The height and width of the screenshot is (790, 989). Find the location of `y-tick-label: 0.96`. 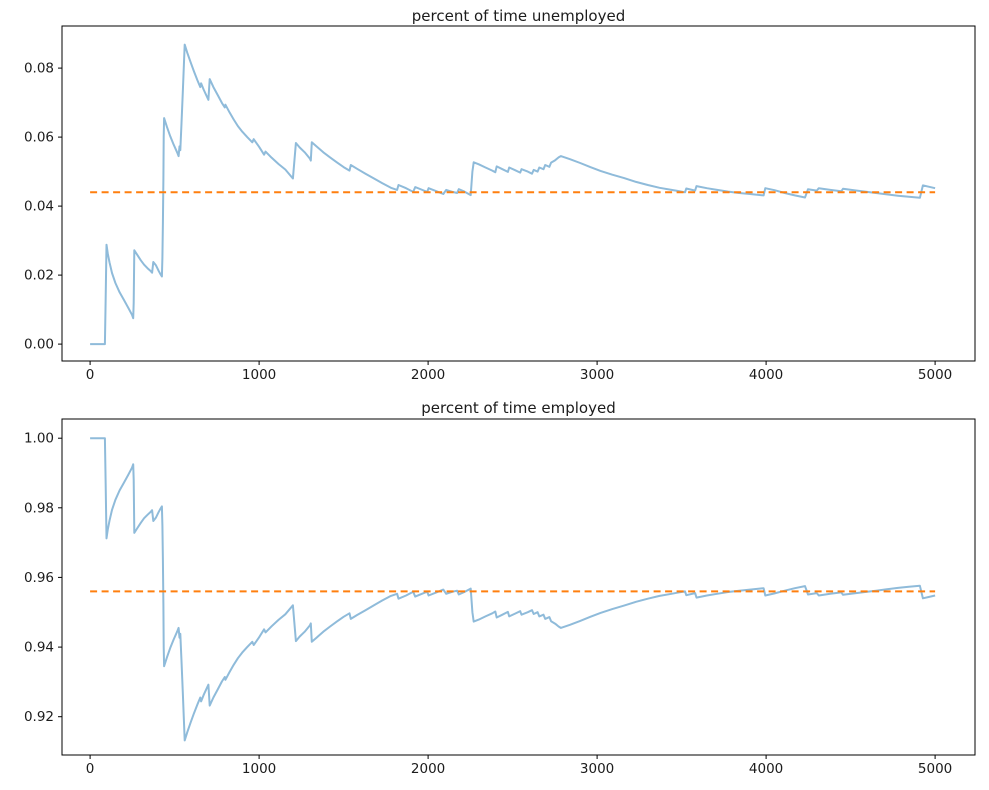

y-tick-label: 0.96 is located at coordinates (39, 578).